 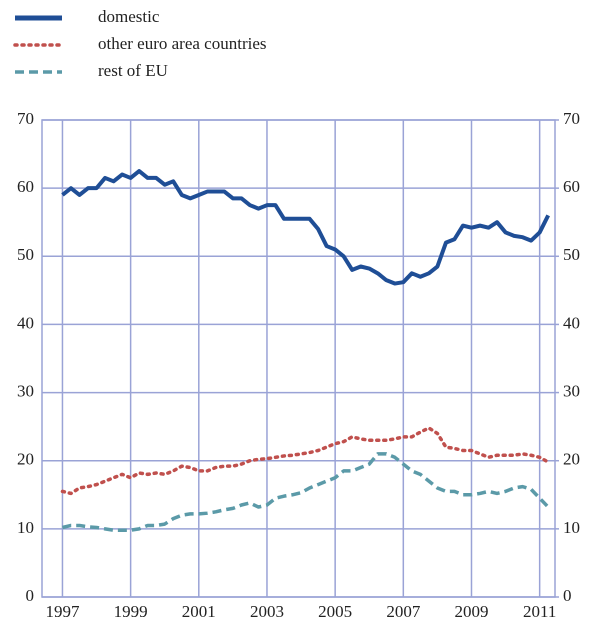 What do you see at coordinates (471, 611) in the screenshot?
I see `x-tick-label: 2009` at bounding box center [471, 611].